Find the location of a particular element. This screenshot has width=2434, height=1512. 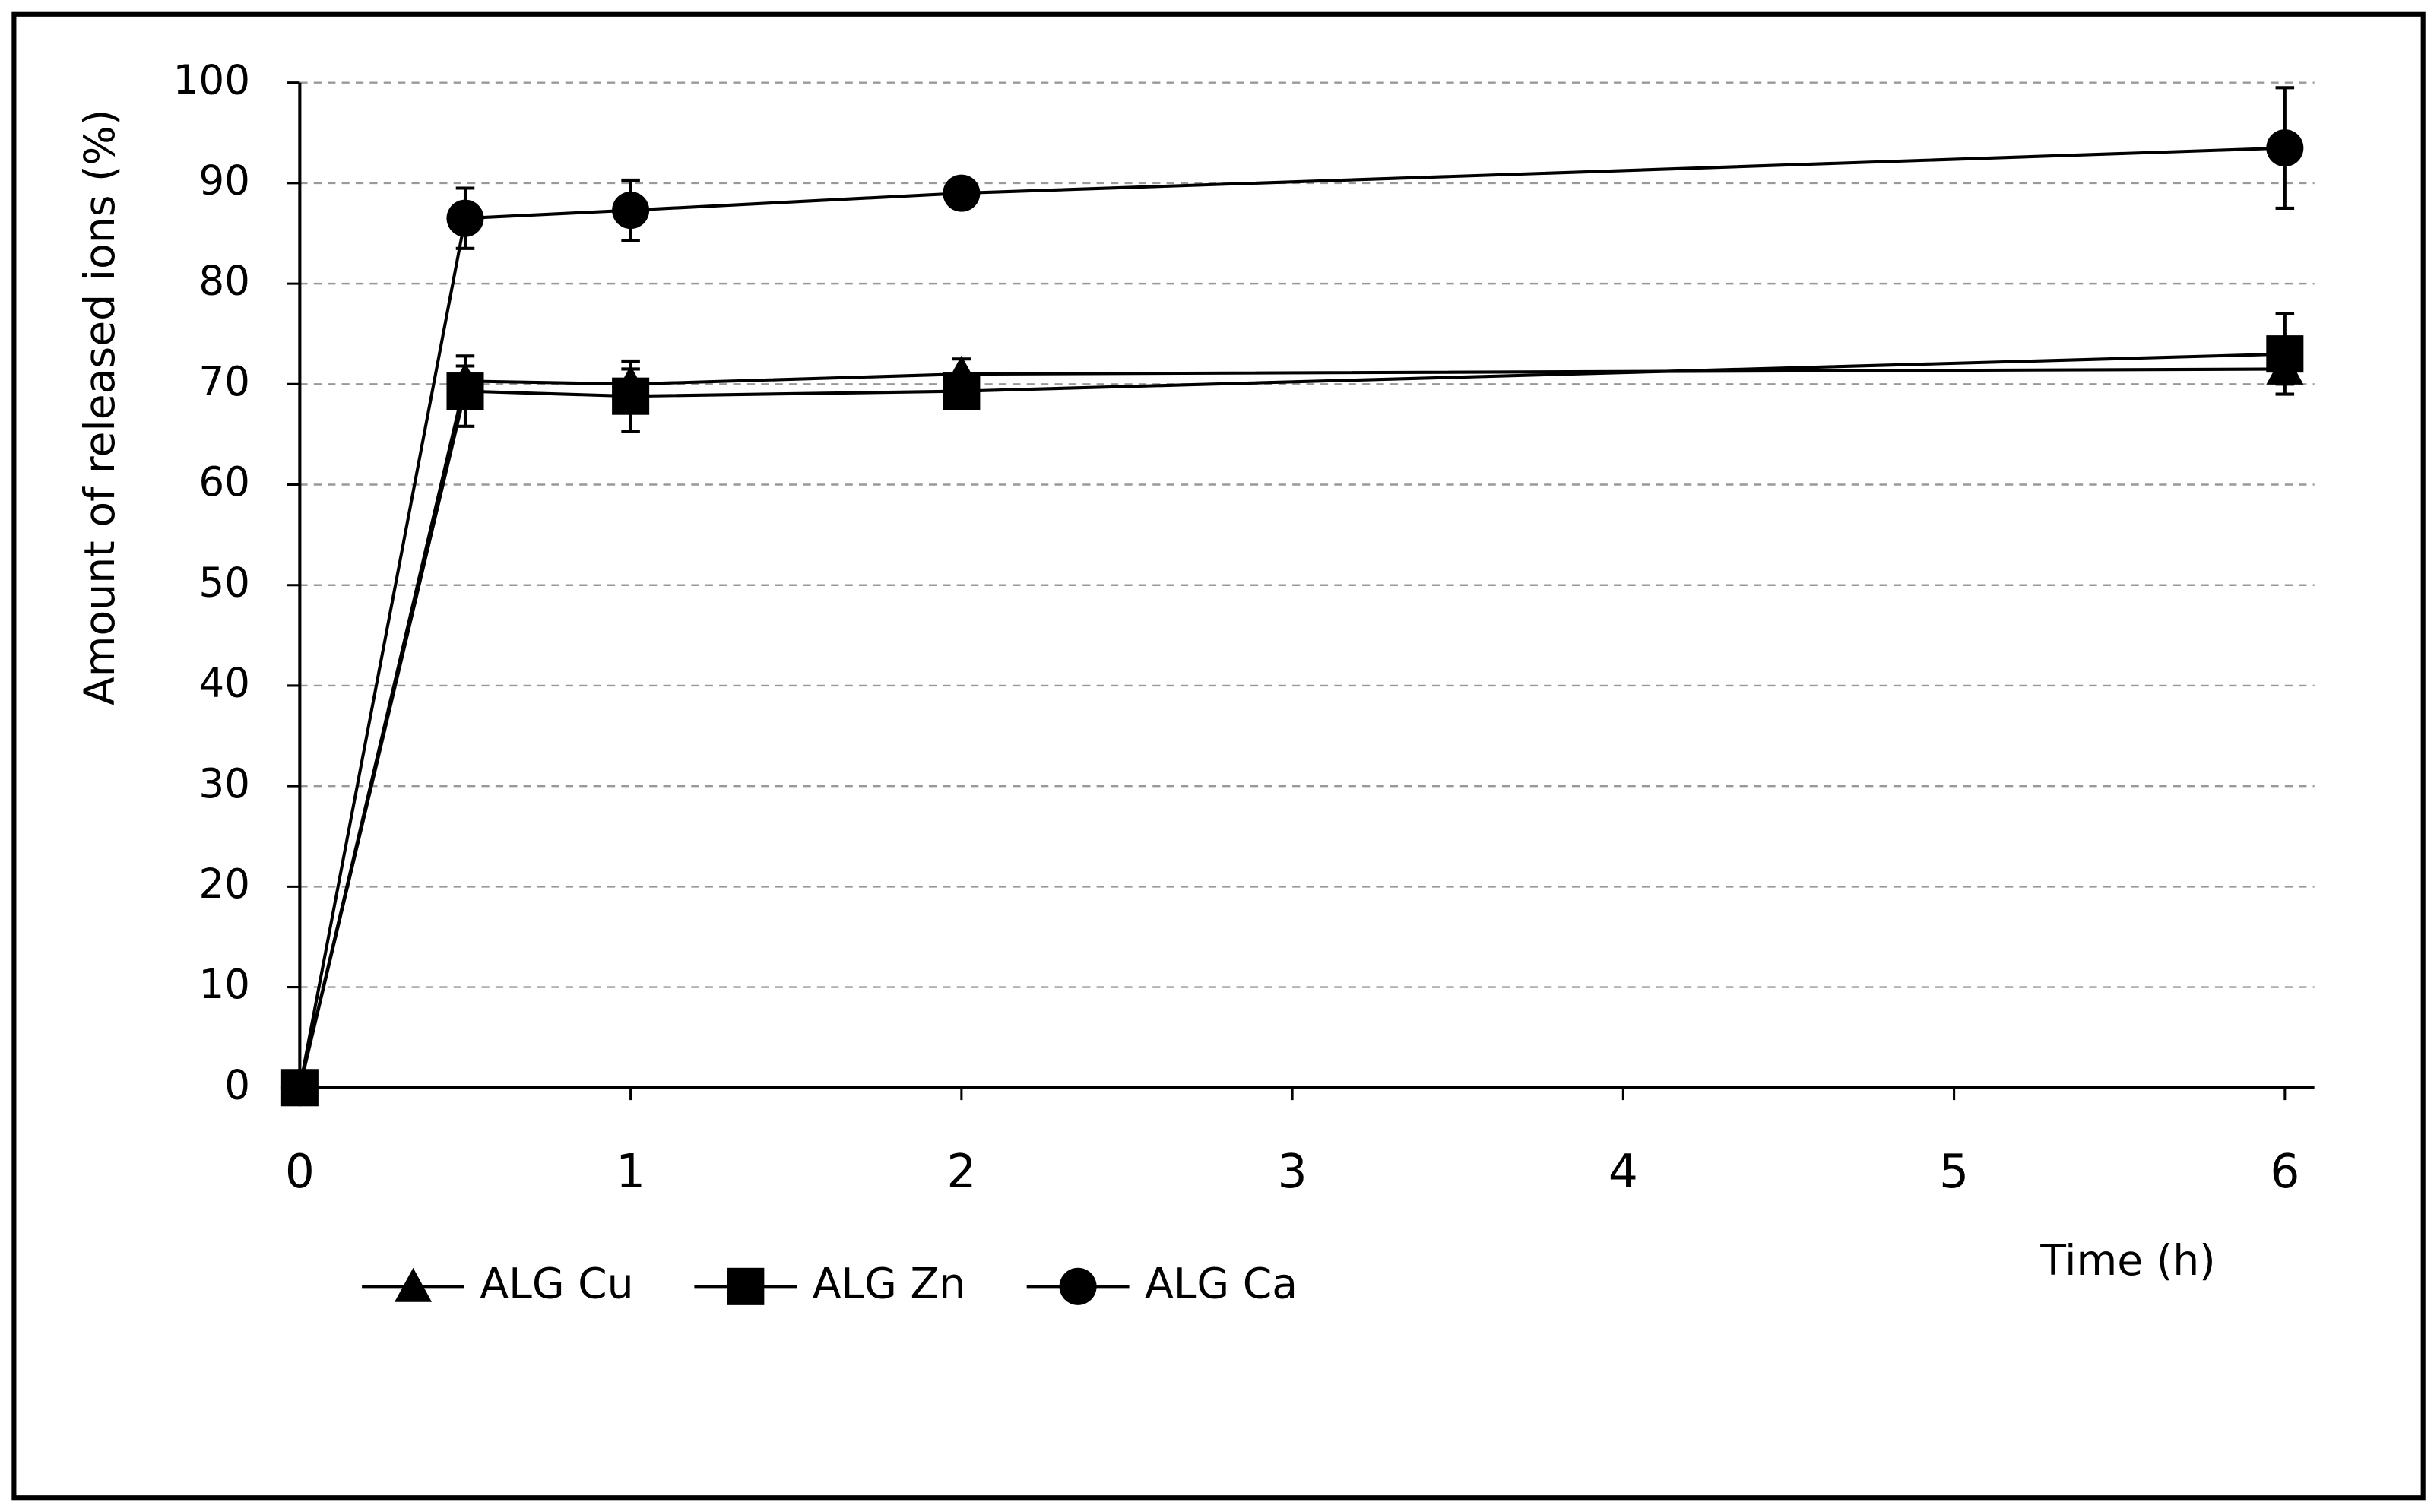

y-tick-label: 50 is located at coordinates (224, 582).